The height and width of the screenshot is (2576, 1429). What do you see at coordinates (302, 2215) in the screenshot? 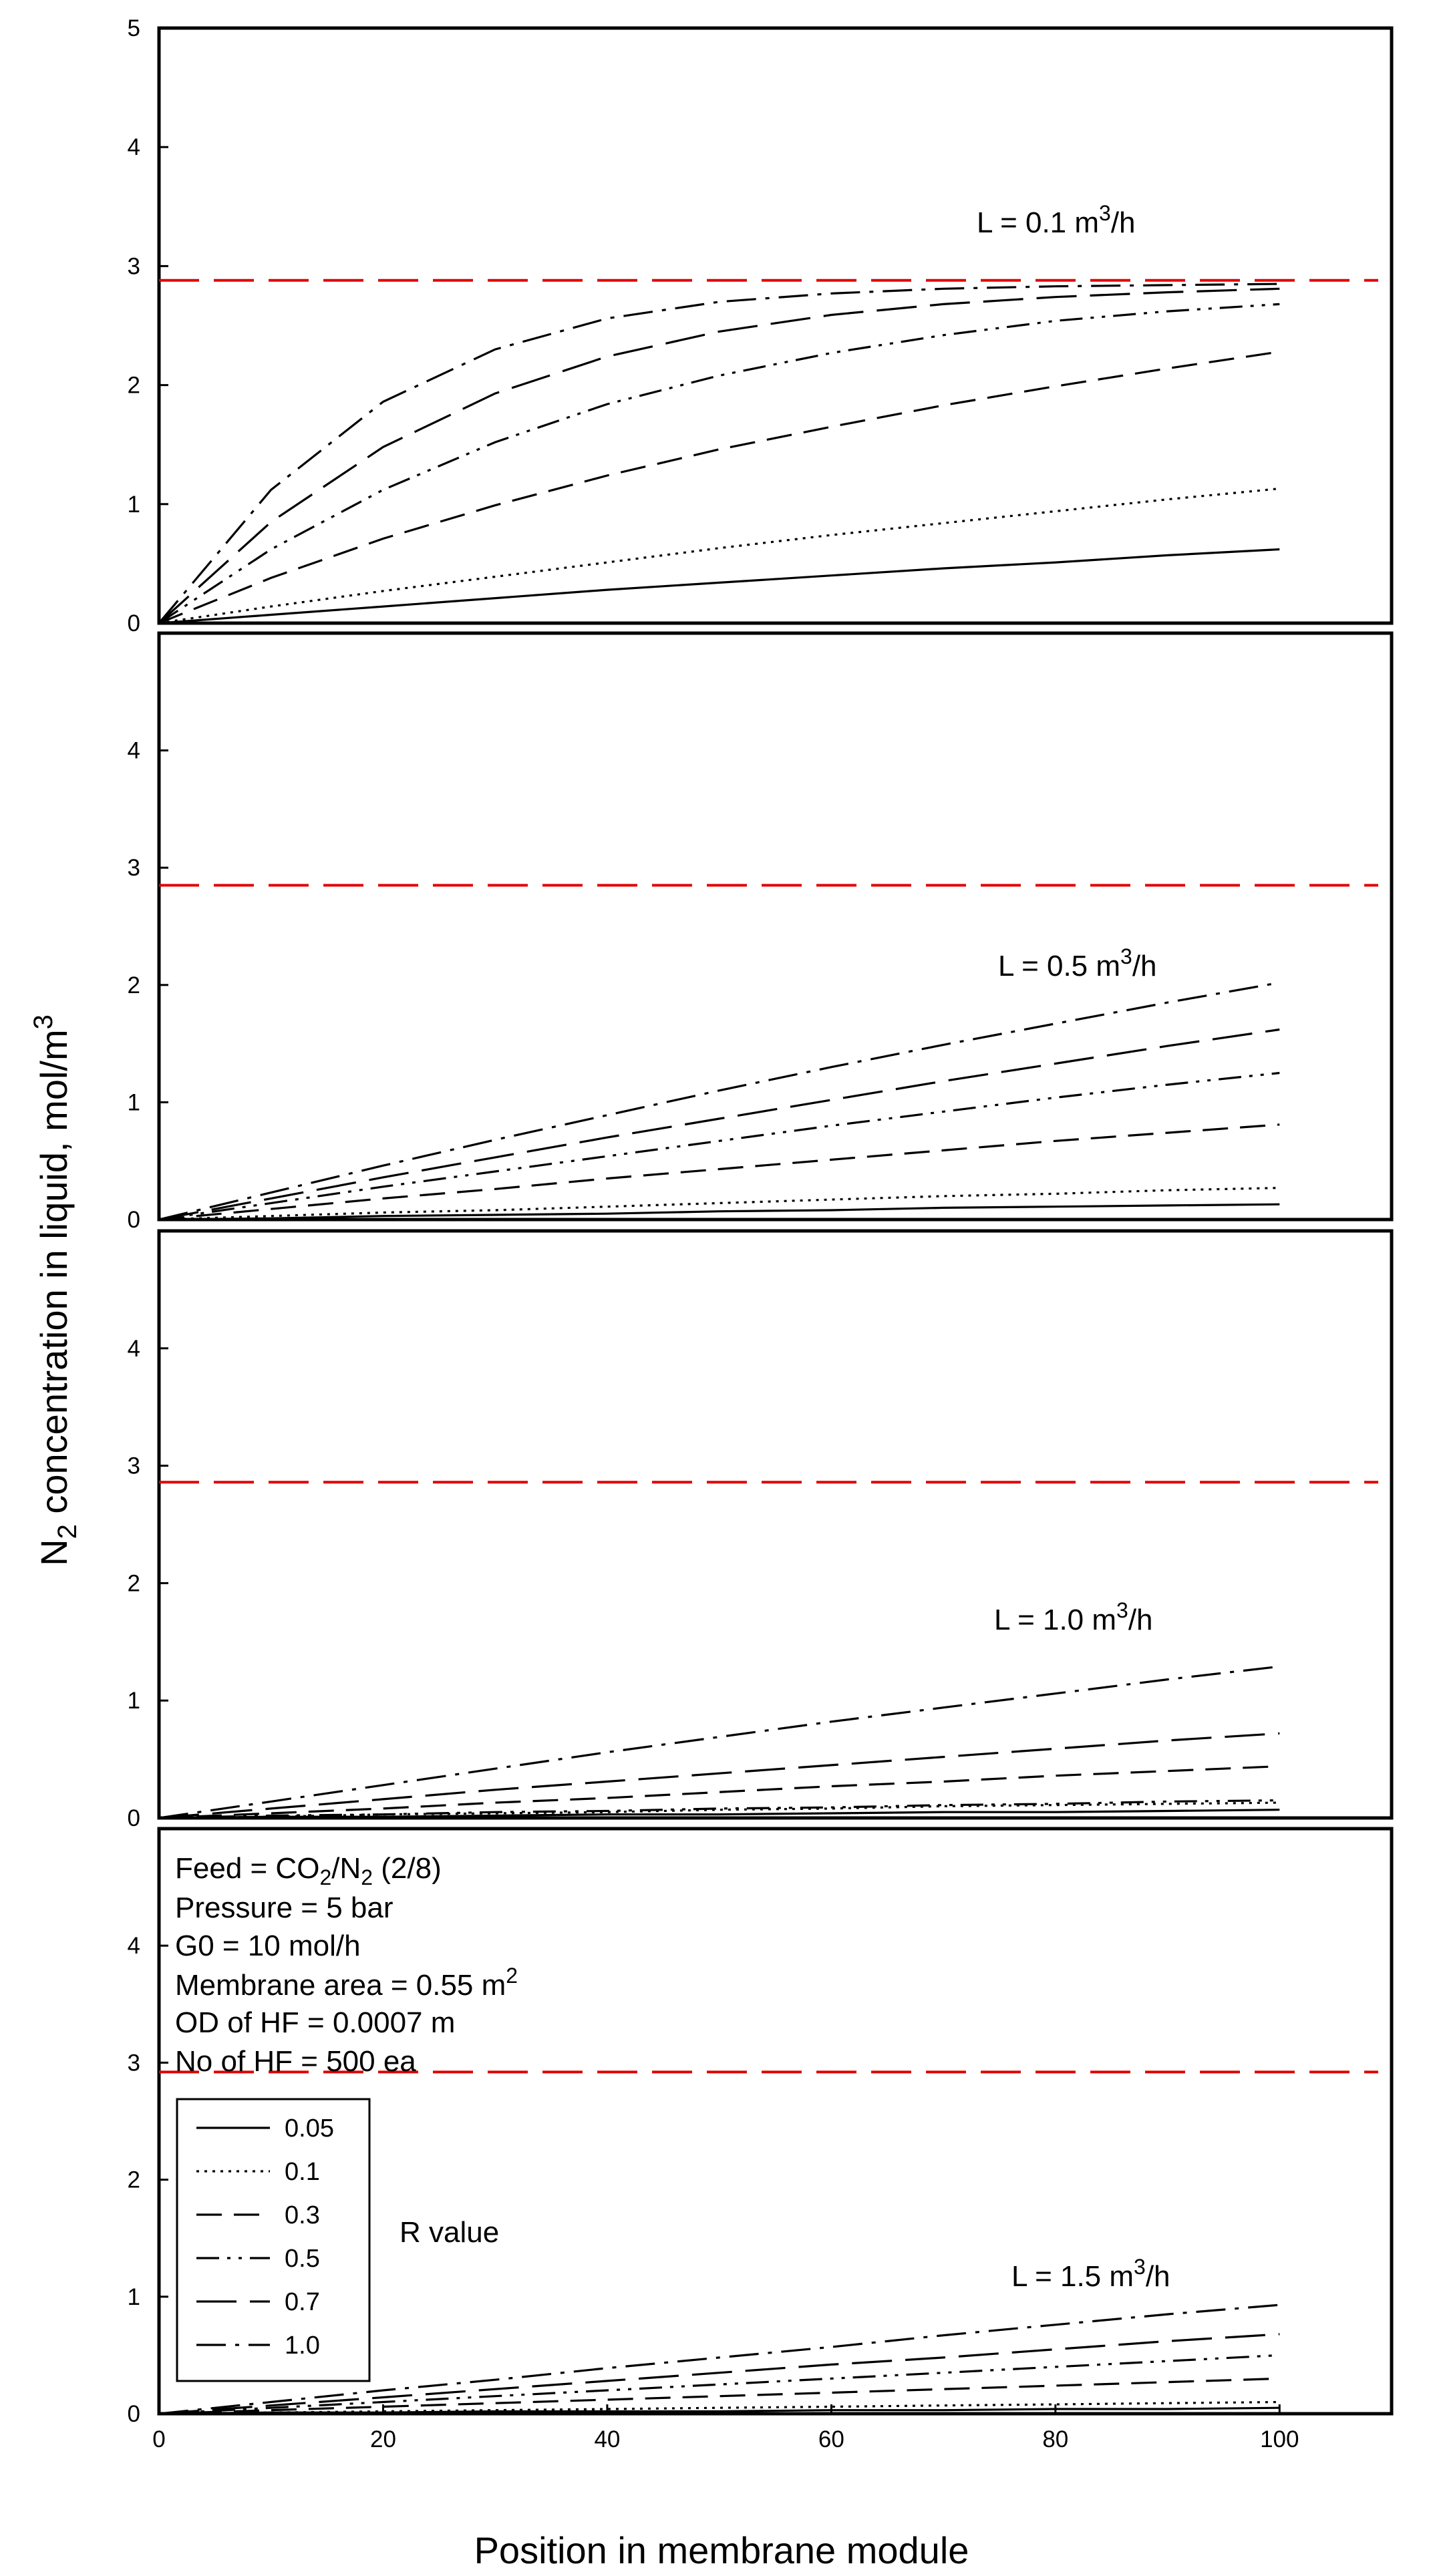
I see `legend-label: 0.3` at bounding box center [302, 2215].